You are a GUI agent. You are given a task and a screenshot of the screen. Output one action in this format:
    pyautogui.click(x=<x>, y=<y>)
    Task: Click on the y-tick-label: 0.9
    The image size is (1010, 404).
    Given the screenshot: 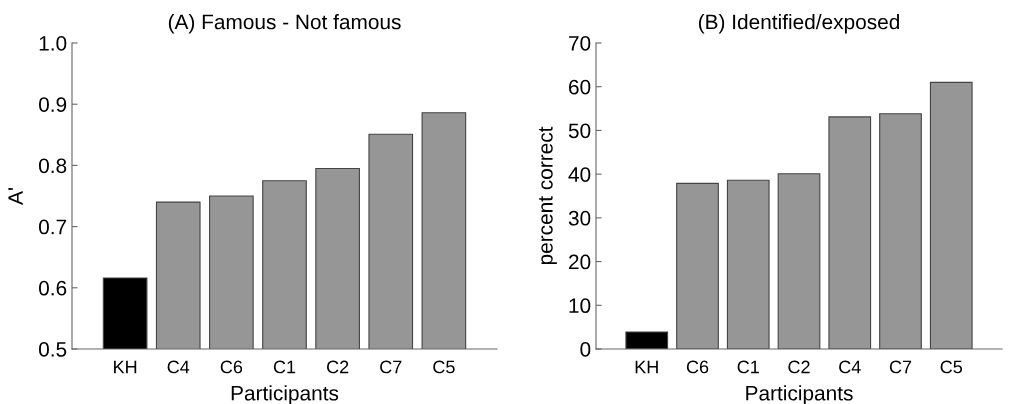 What is the action you would take?
    pyautogui.click(x=52, y=104)
    